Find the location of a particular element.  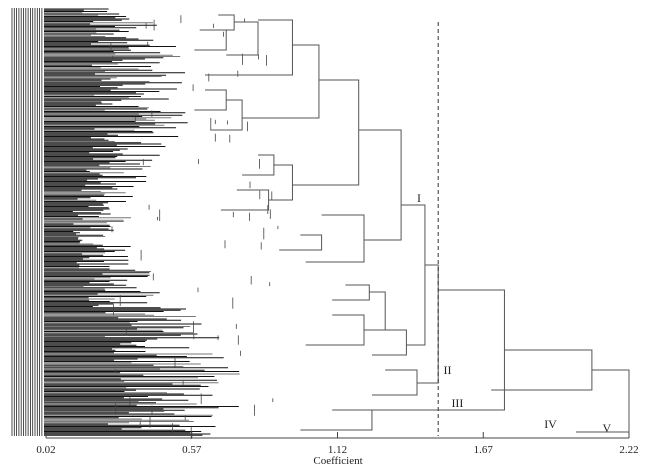

x-axis-title: Coefficient is located at coordinates (337, 461).